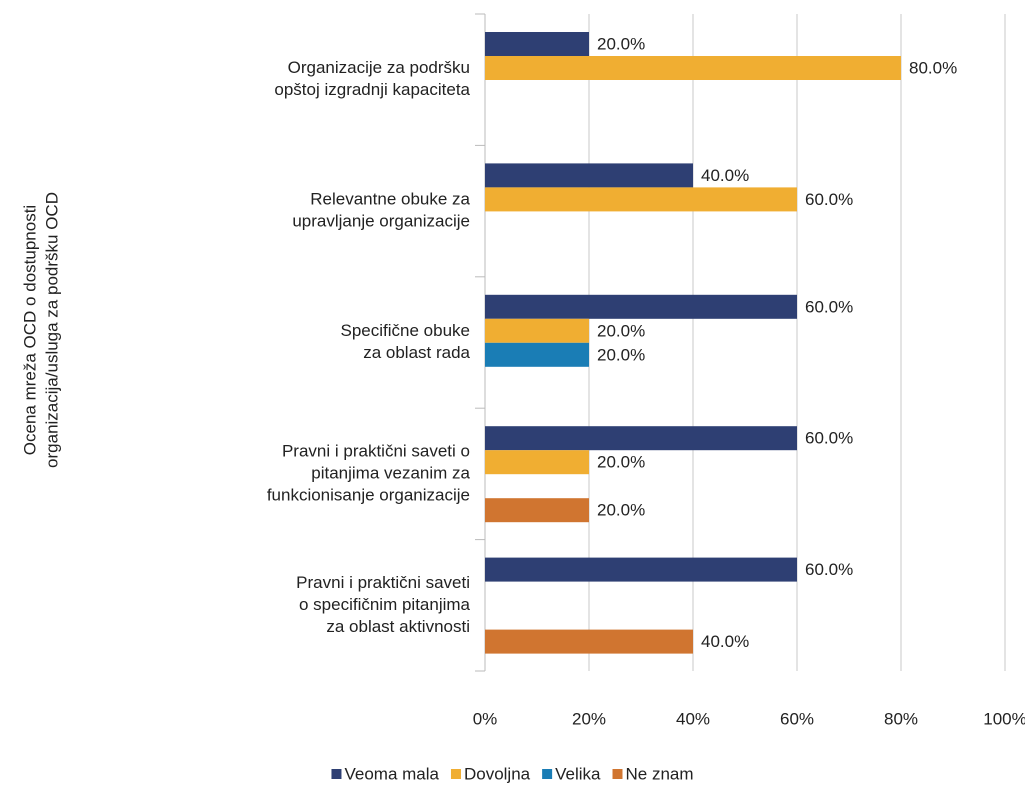 The image size is (1025, 787). What do you see at coordinates (51, 330) in the screenshot?
I see `y-axis-title-line: organizacija/usluga za podršku OCD` at bounding box center [51, 330].